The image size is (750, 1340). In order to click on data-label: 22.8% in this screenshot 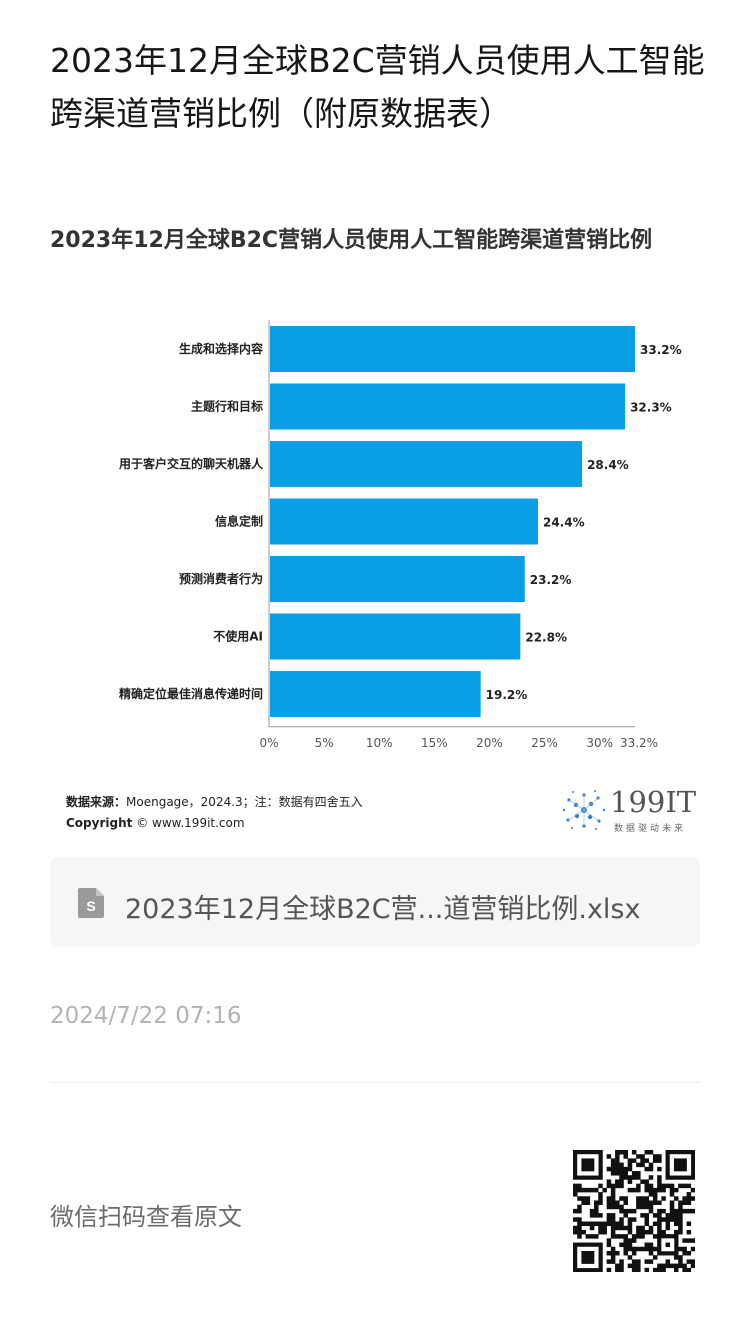, I will do `click(546, 638)`.